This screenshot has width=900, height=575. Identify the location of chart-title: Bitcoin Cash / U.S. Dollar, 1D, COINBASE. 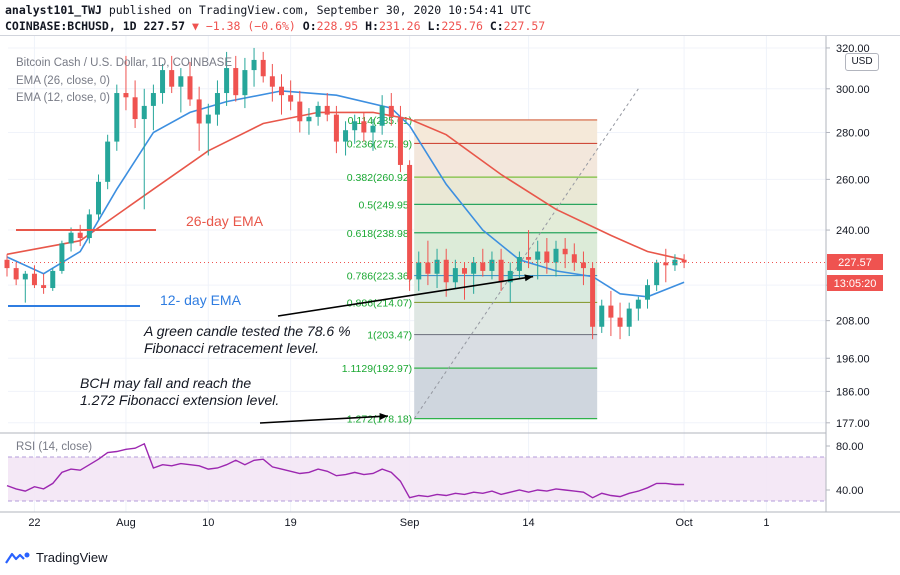
(124, 63).